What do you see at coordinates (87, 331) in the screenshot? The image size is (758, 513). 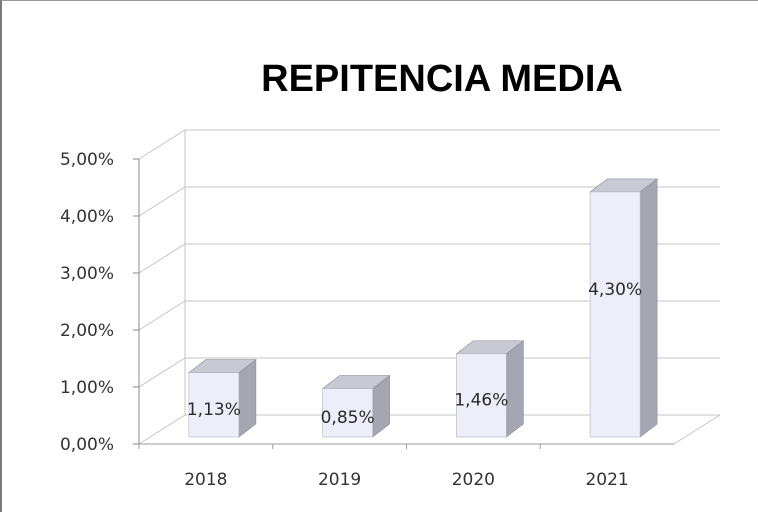 I see `y-tick-label: 2,00%` at bounding box center [87, 331].